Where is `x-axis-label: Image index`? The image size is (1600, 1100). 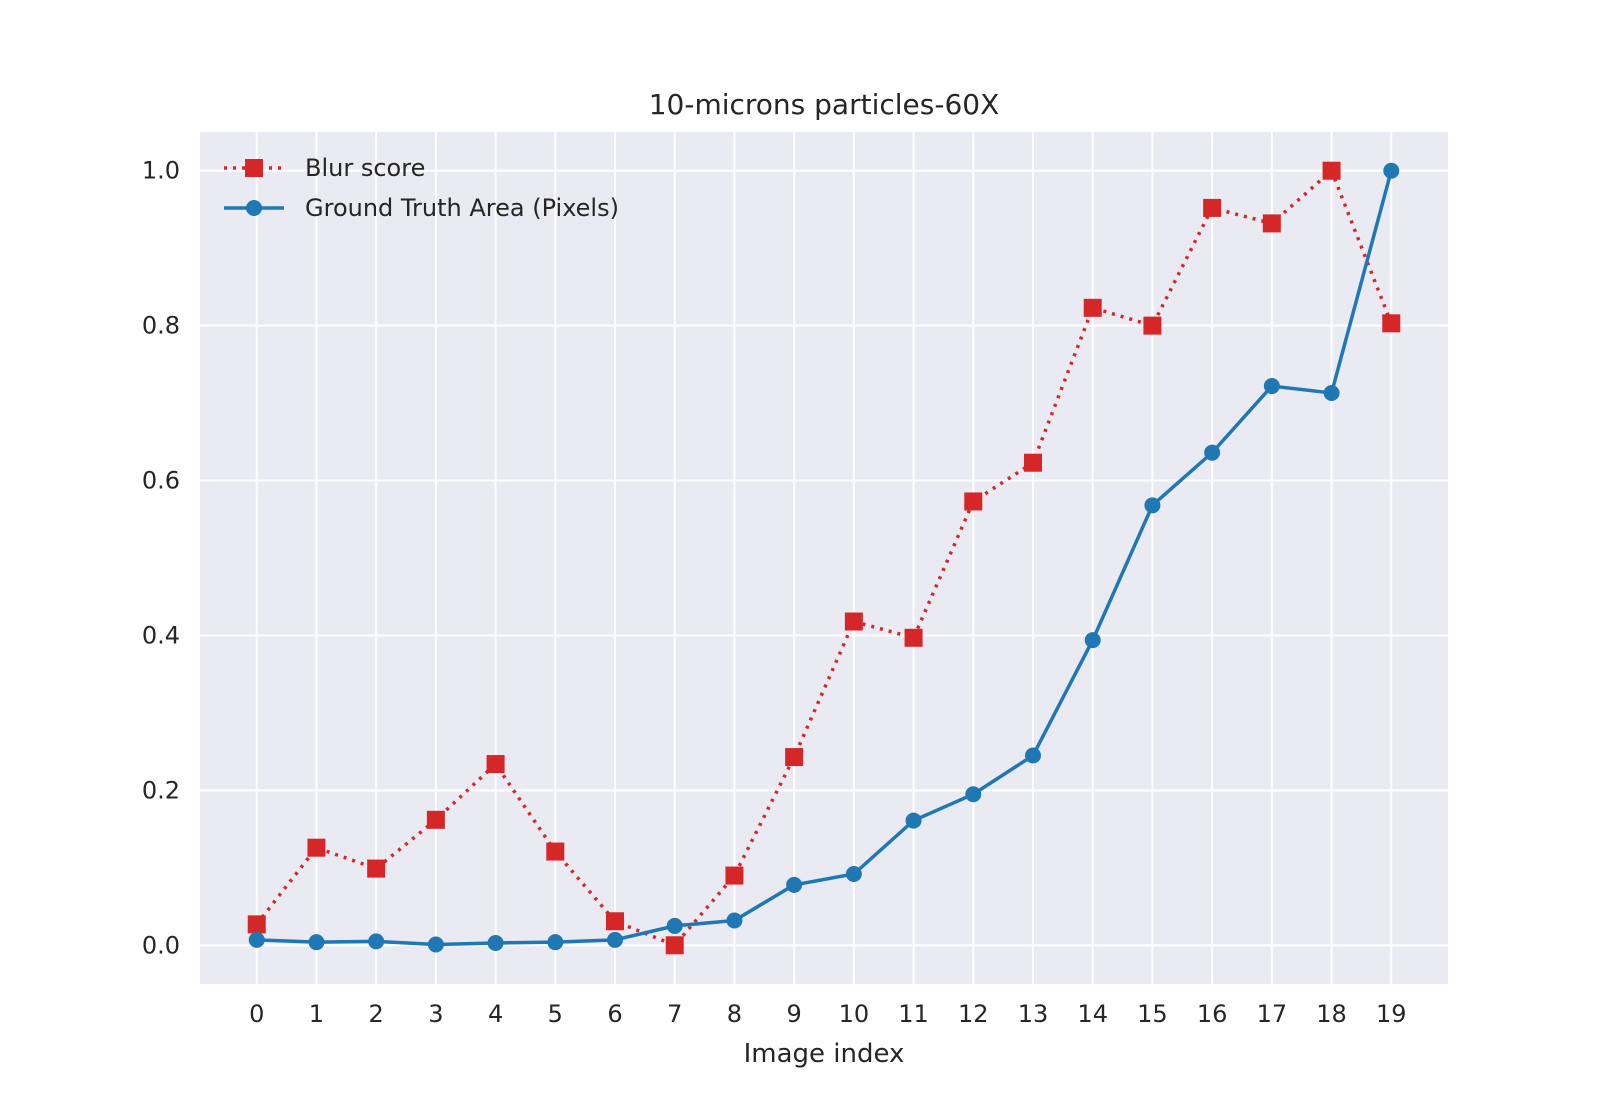 x-axis-label: Image index is located at coordinates (824, 1054).